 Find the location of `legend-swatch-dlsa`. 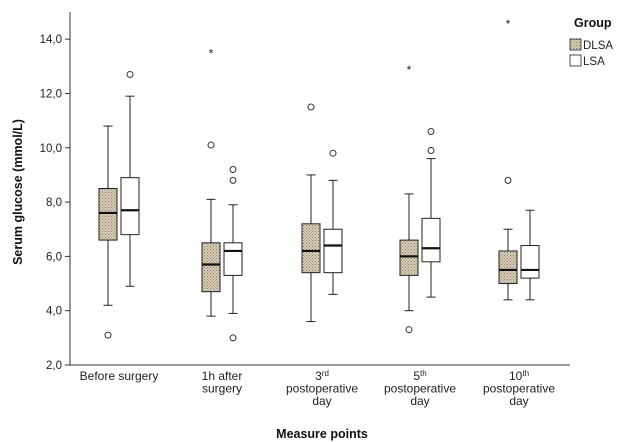

legend-swatch-dlsa is located at coordinates (575, 44).